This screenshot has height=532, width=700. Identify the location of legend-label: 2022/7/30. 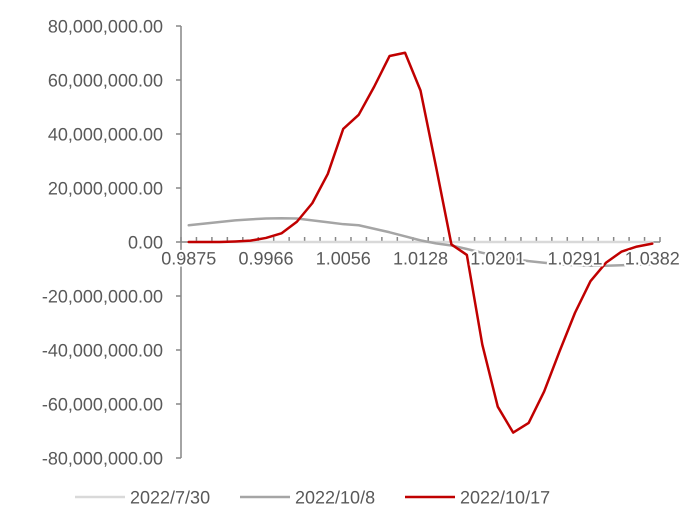
(170, 497).